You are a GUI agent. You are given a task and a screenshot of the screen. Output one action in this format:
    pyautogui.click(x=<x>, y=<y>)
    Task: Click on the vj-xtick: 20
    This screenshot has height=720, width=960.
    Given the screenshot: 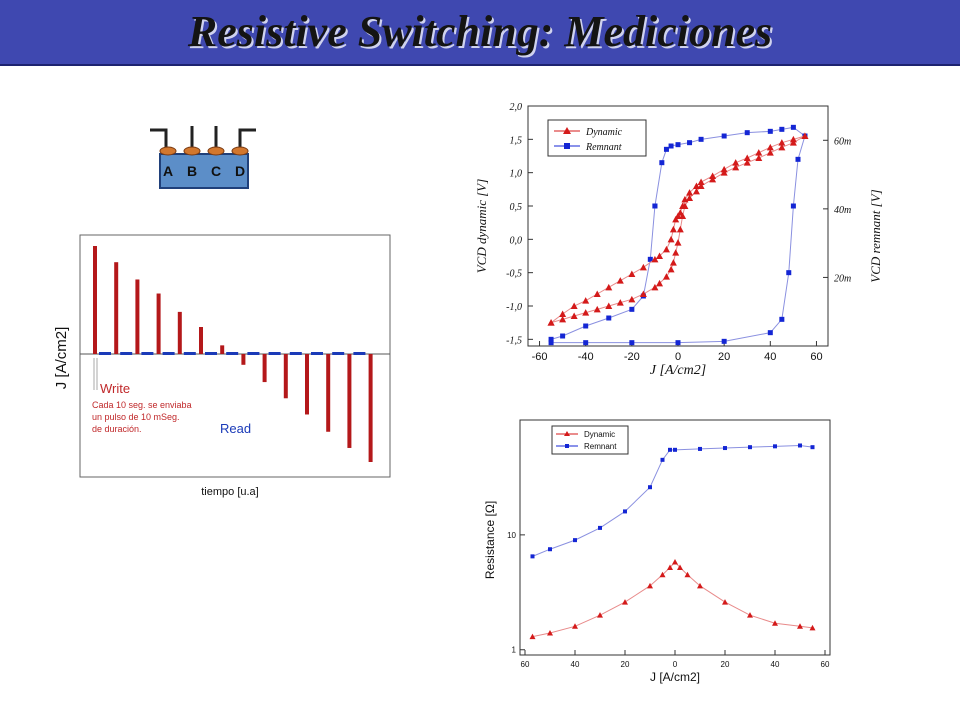 What is the action you would take?
    pyautogui.click(x=724, y=357)
    